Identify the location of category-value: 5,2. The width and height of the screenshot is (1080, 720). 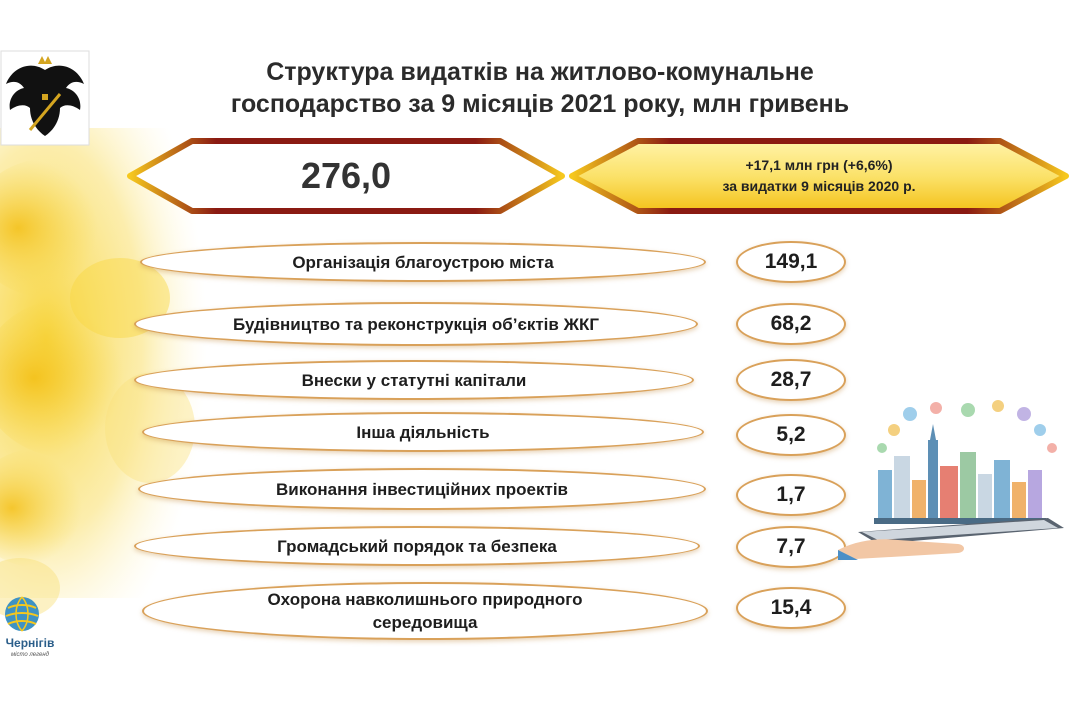
(791, 434).